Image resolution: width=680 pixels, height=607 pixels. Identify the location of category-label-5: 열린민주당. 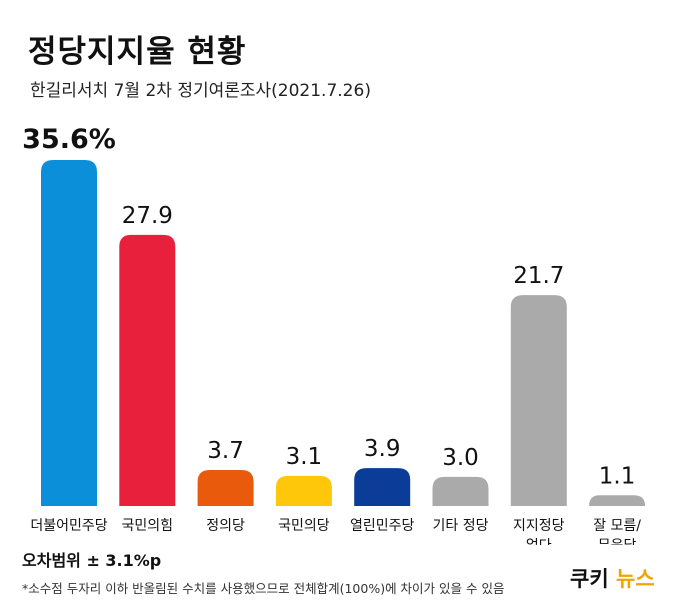
(382, 526).